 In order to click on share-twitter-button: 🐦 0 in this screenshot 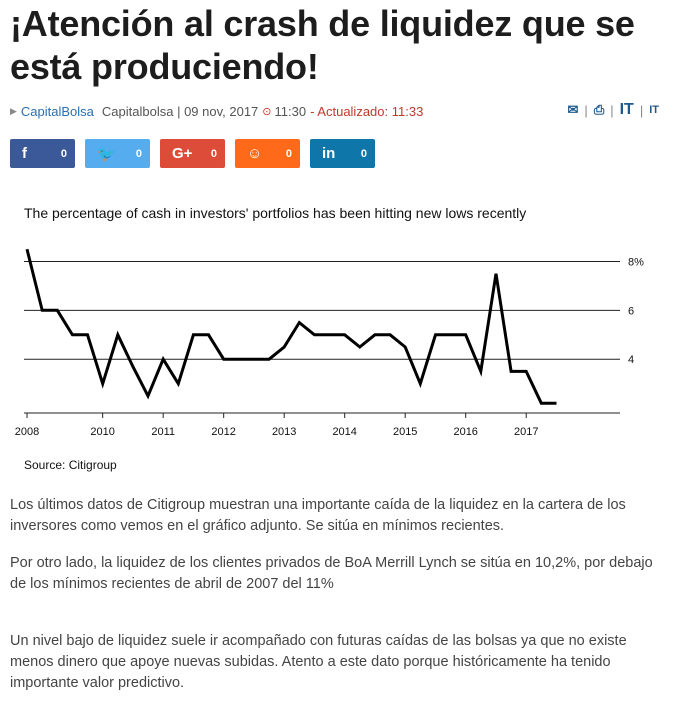, I will do `click(117, 153)`.